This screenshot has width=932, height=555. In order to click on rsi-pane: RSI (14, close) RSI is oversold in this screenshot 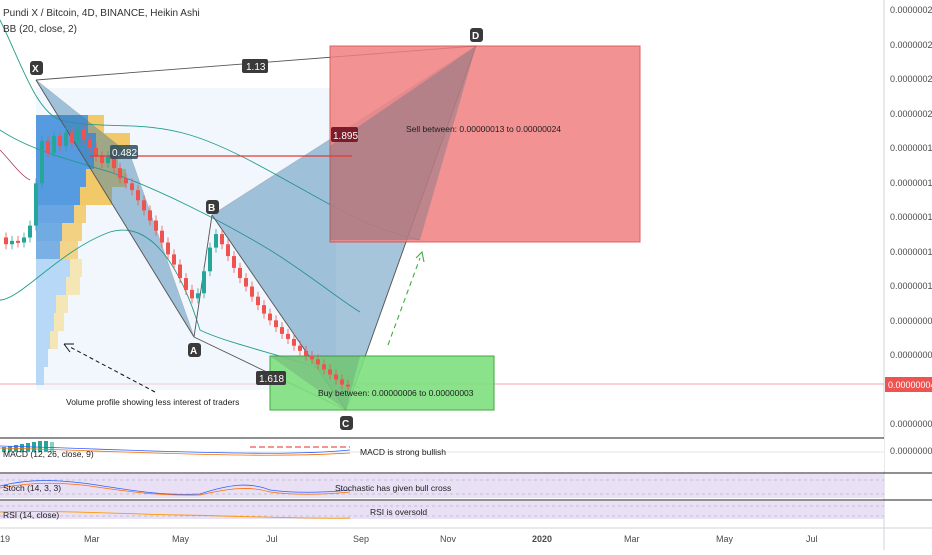, I will do `click(466, 509)`.